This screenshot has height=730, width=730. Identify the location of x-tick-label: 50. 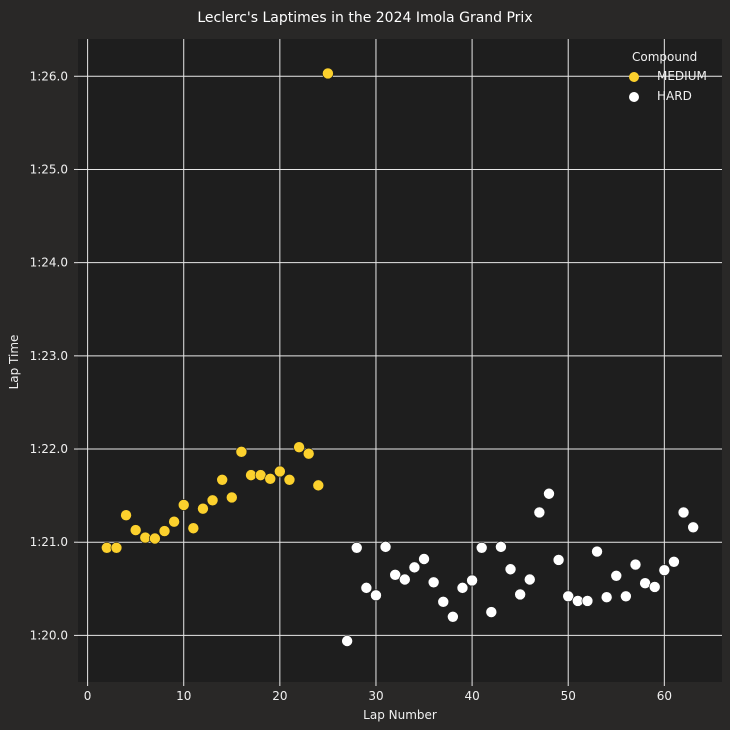
(568, 696).